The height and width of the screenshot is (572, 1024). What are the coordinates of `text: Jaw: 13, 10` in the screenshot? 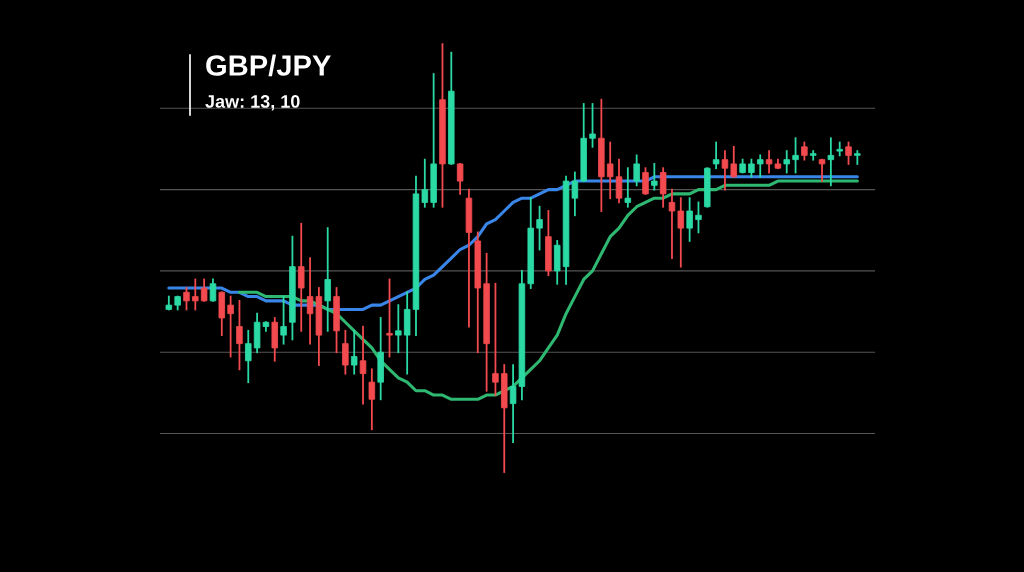 It's located at (252, 103).